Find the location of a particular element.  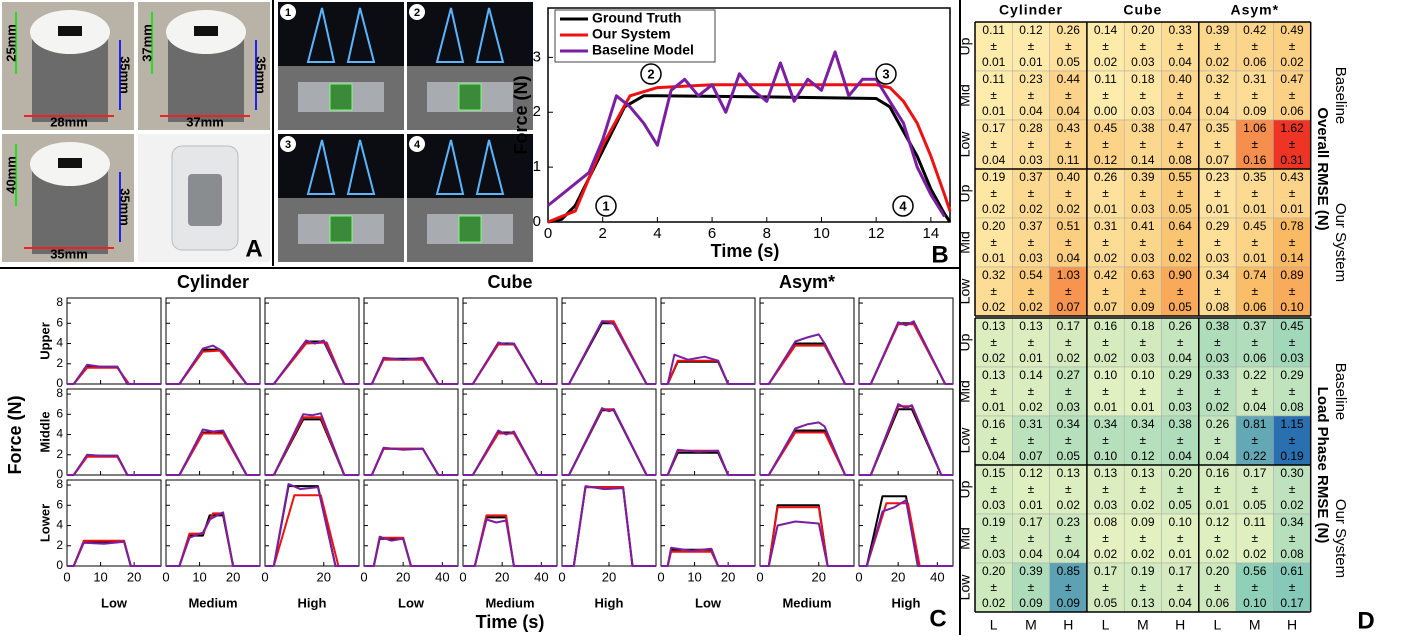

dim-label: 37mm is located at coordinates (205, 121).